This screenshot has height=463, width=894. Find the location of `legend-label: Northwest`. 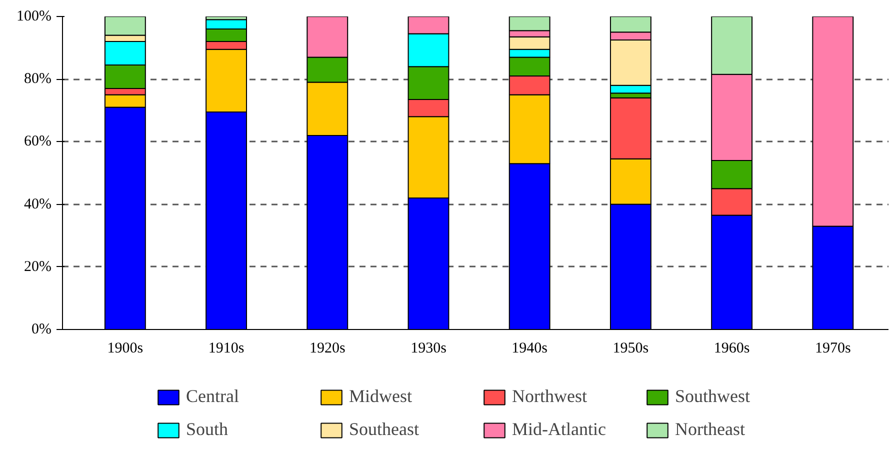

legend-label: Northwest is located at coordinates (550, 396).